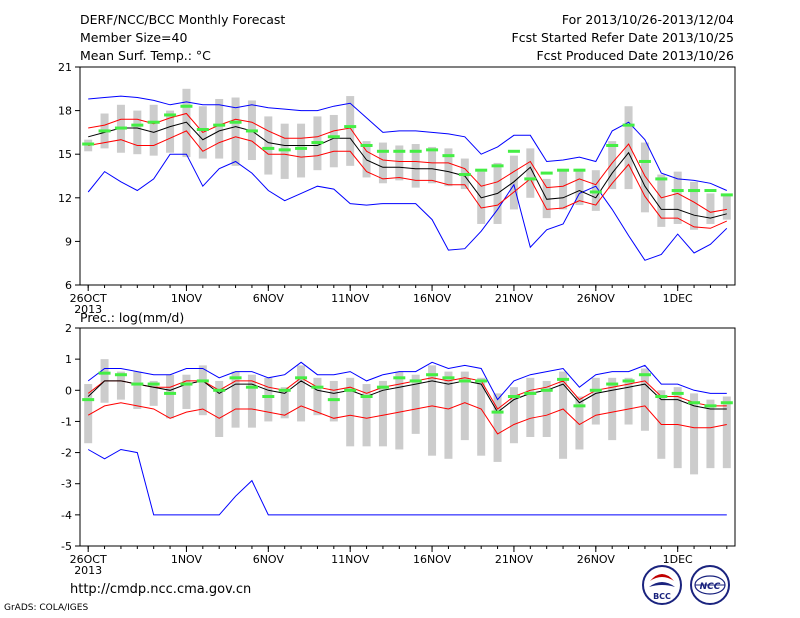  I want to click on chart-2-x-tick-label: 11NOV, so click(350, 559).